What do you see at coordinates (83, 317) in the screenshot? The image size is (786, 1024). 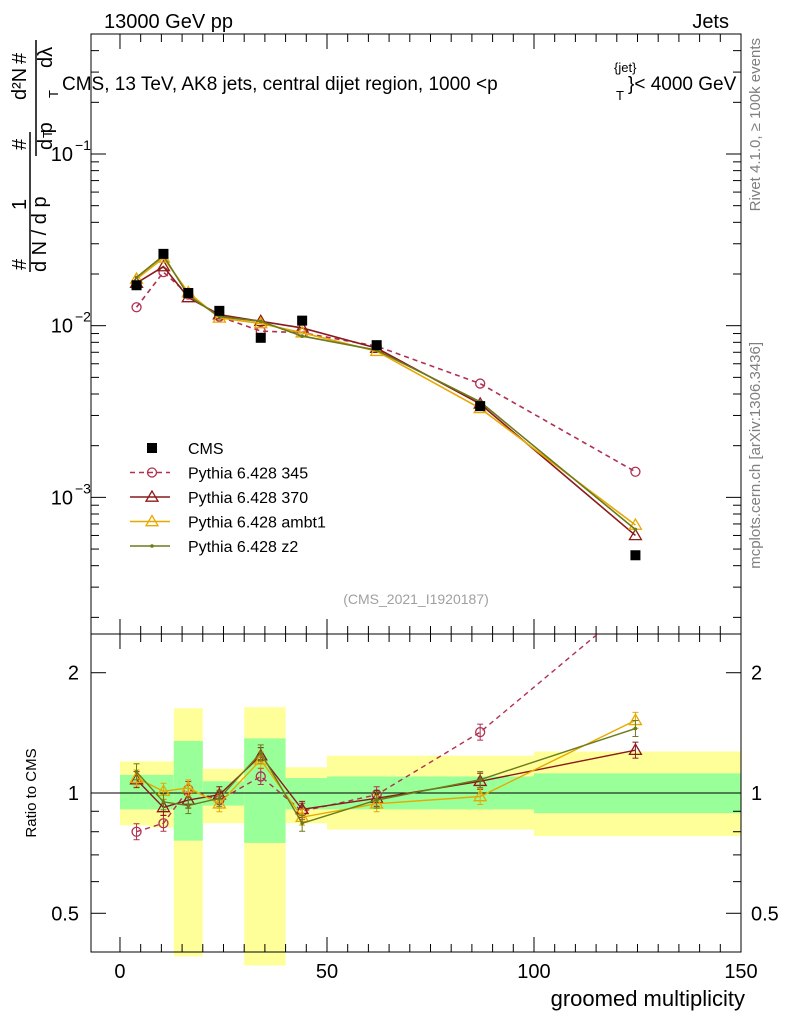 I see `main-ytick-exponent: −2` at bounding box center [83, 317].